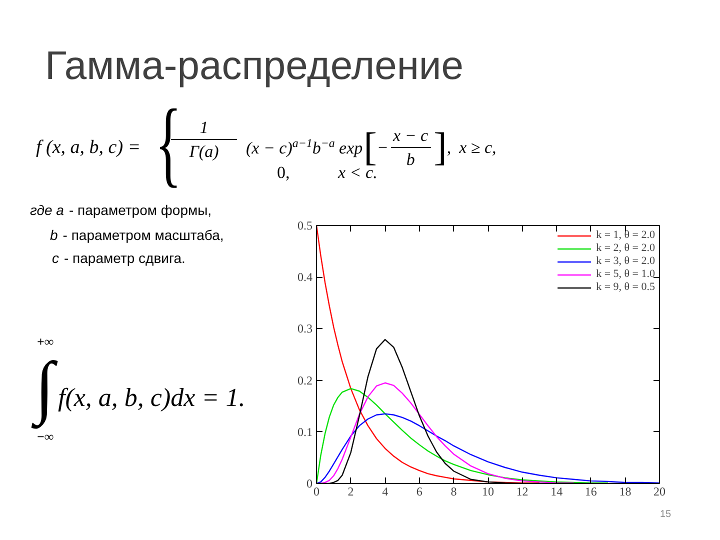 This screenshot has width=720, height=540. I want to click on x-tick-label: 2, so click(351, 491).